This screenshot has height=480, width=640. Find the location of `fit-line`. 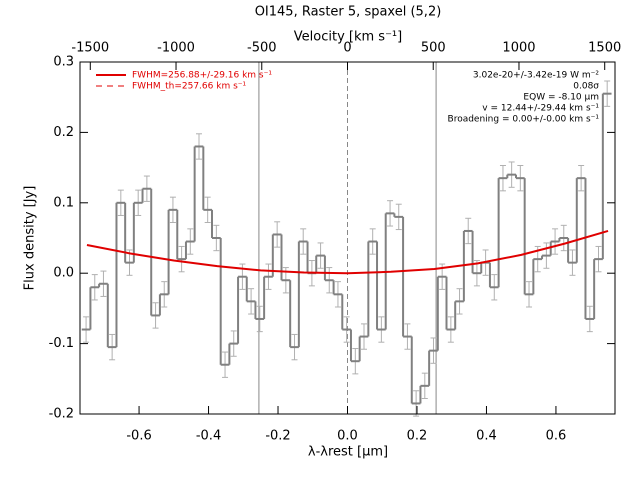

fit-line is located at coordinates (347, 252).